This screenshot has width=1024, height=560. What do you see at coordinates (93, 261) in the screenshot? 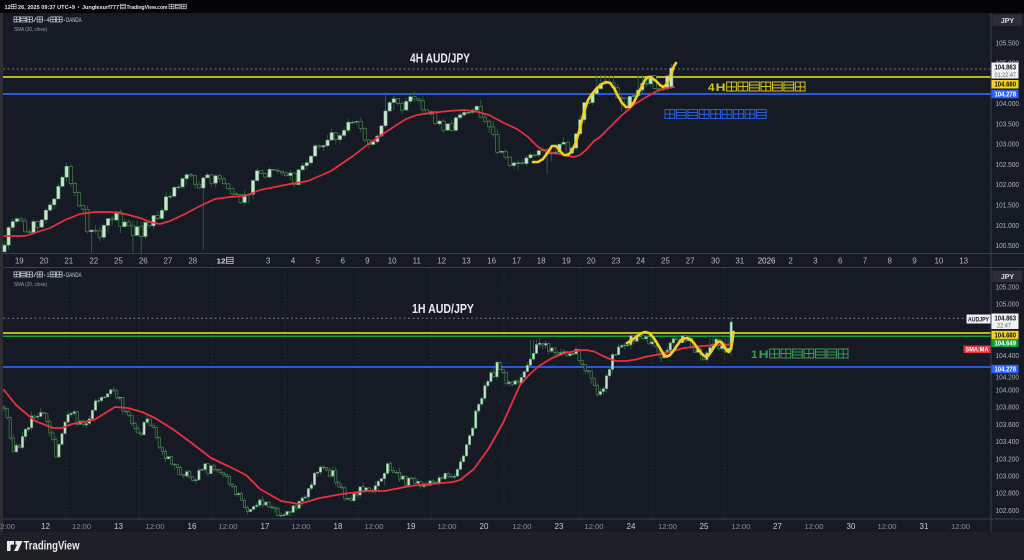
I see `svg-text: 22` at bounding box center [93, 261].